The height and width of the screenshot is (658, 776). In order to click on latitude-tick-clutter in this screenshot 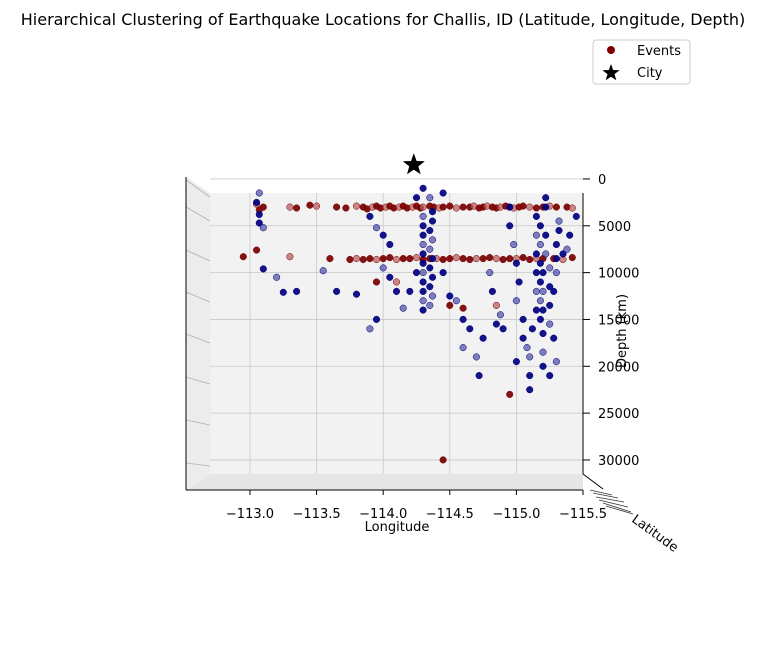, I will do `click(611, 502)`.